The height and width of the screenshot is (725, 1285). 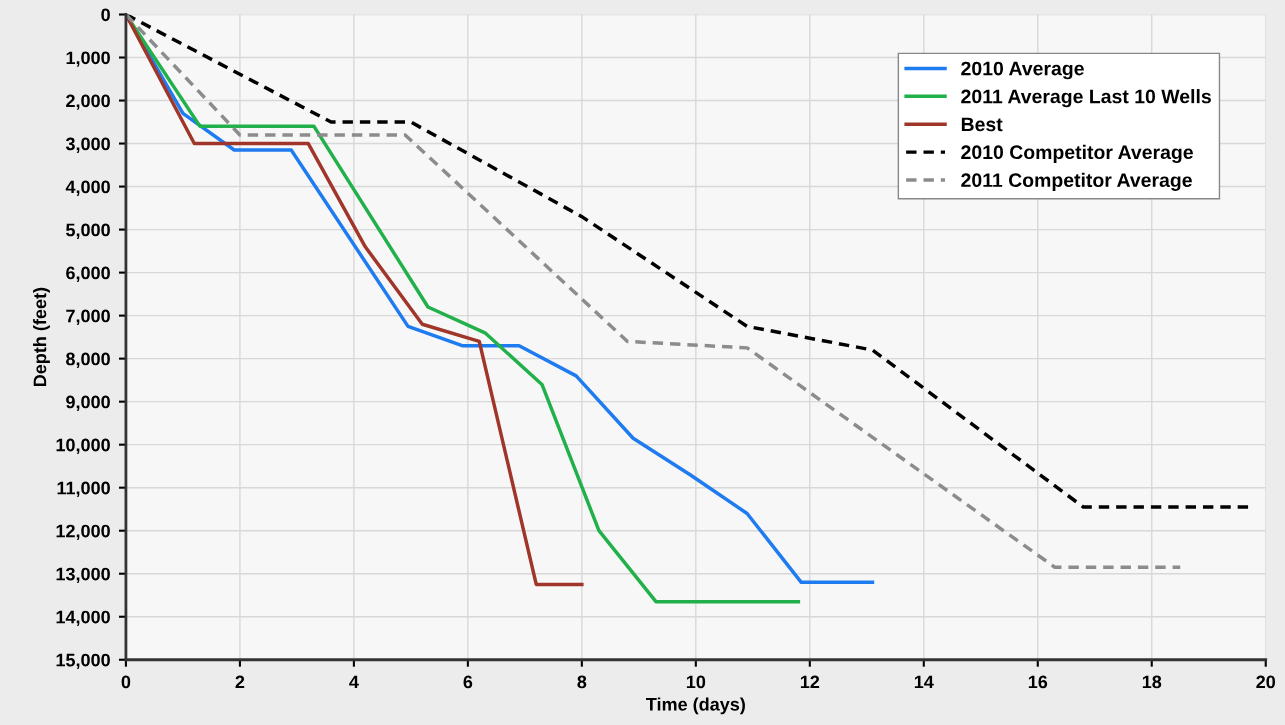 I want to click on y-tick-label: 6,000, so click(x=88, y=274).